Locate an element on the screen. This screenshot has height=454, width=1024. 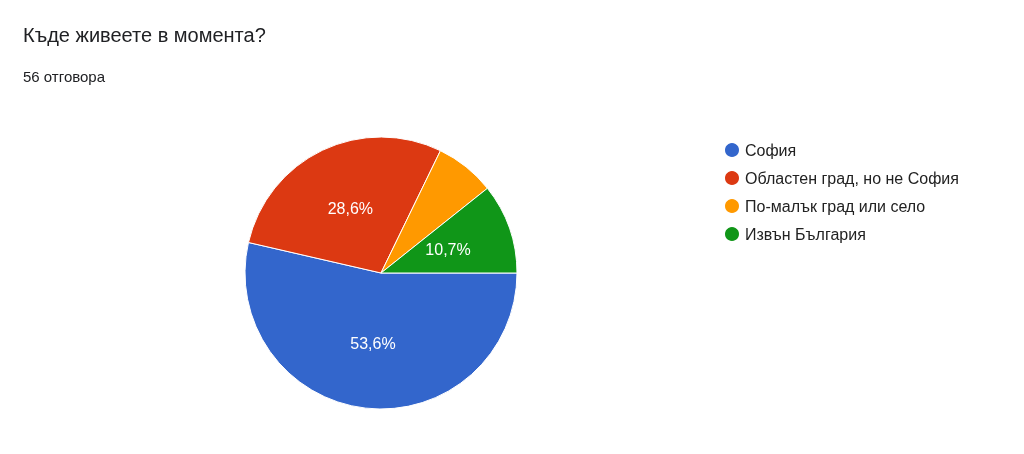
legend-label: София is located at coordinates (771, 150).